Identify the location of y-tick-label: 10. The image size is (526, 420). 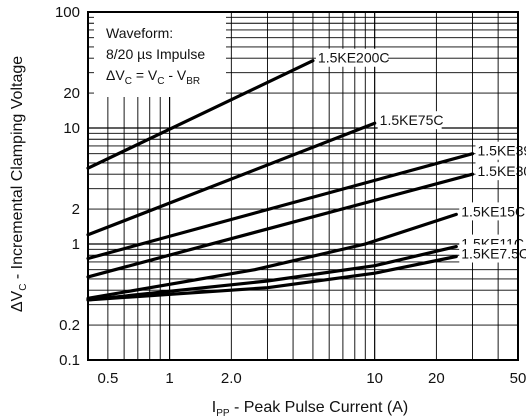
(71, 128).